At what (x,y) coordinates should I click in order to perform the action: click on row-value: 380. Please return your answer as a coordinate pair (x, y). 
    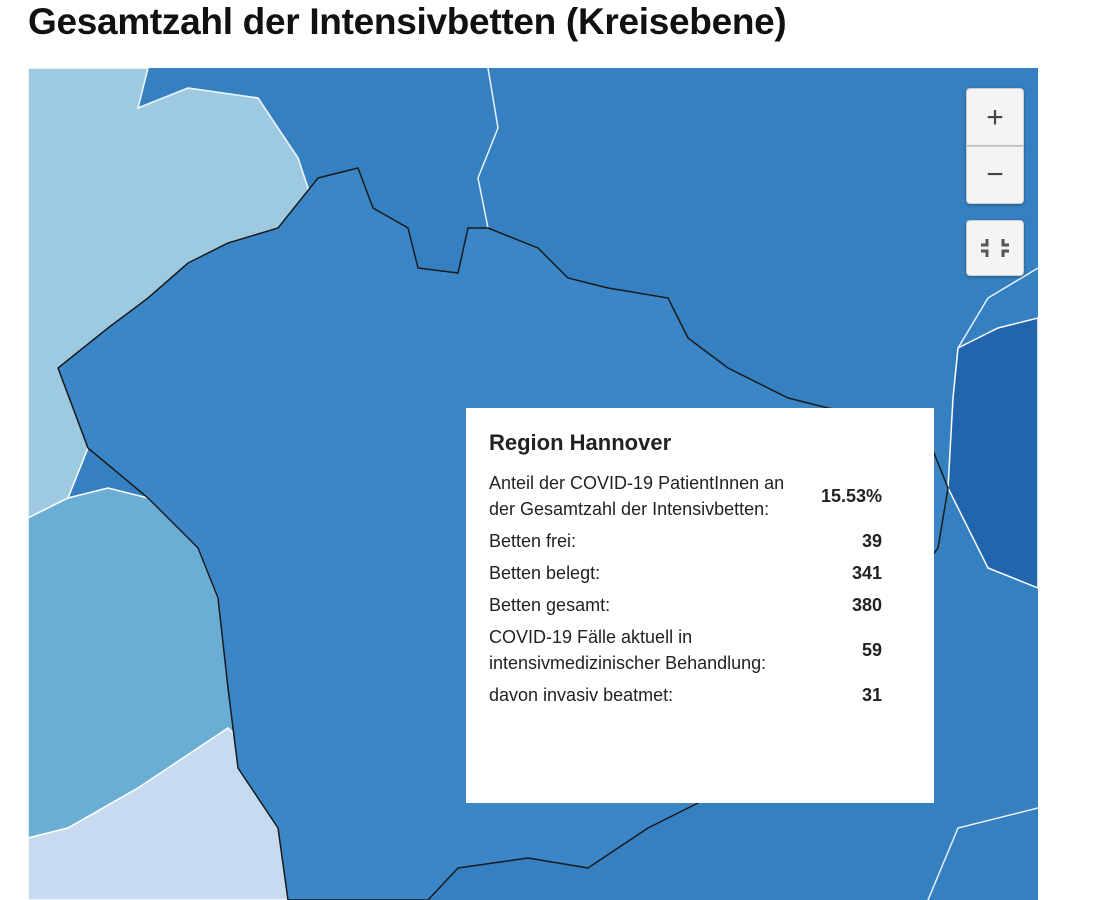
    Looking at the image, I should click on (866, 605).